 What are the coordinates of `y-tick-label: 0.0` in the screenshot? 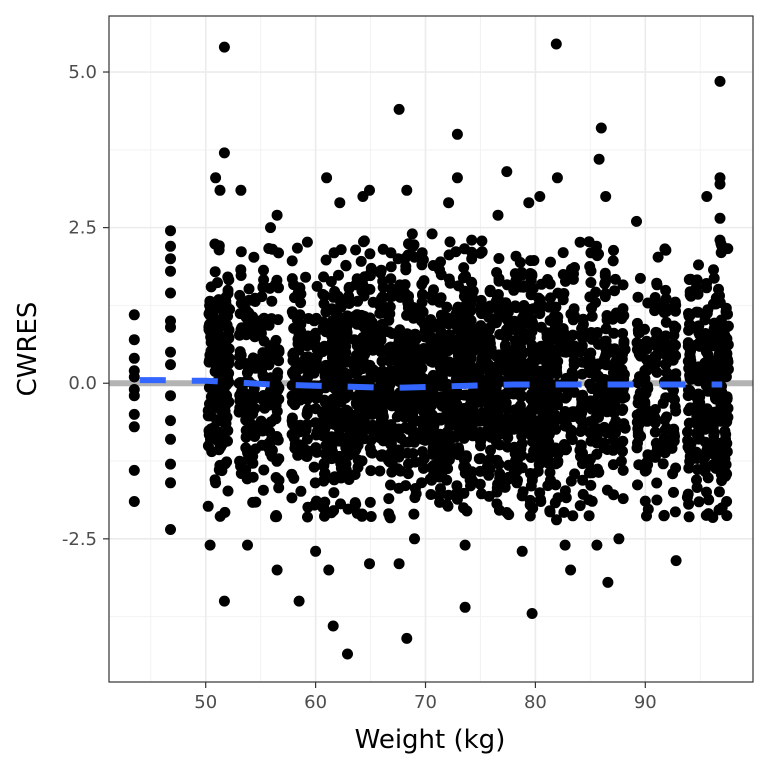 It's located at (82, 383).